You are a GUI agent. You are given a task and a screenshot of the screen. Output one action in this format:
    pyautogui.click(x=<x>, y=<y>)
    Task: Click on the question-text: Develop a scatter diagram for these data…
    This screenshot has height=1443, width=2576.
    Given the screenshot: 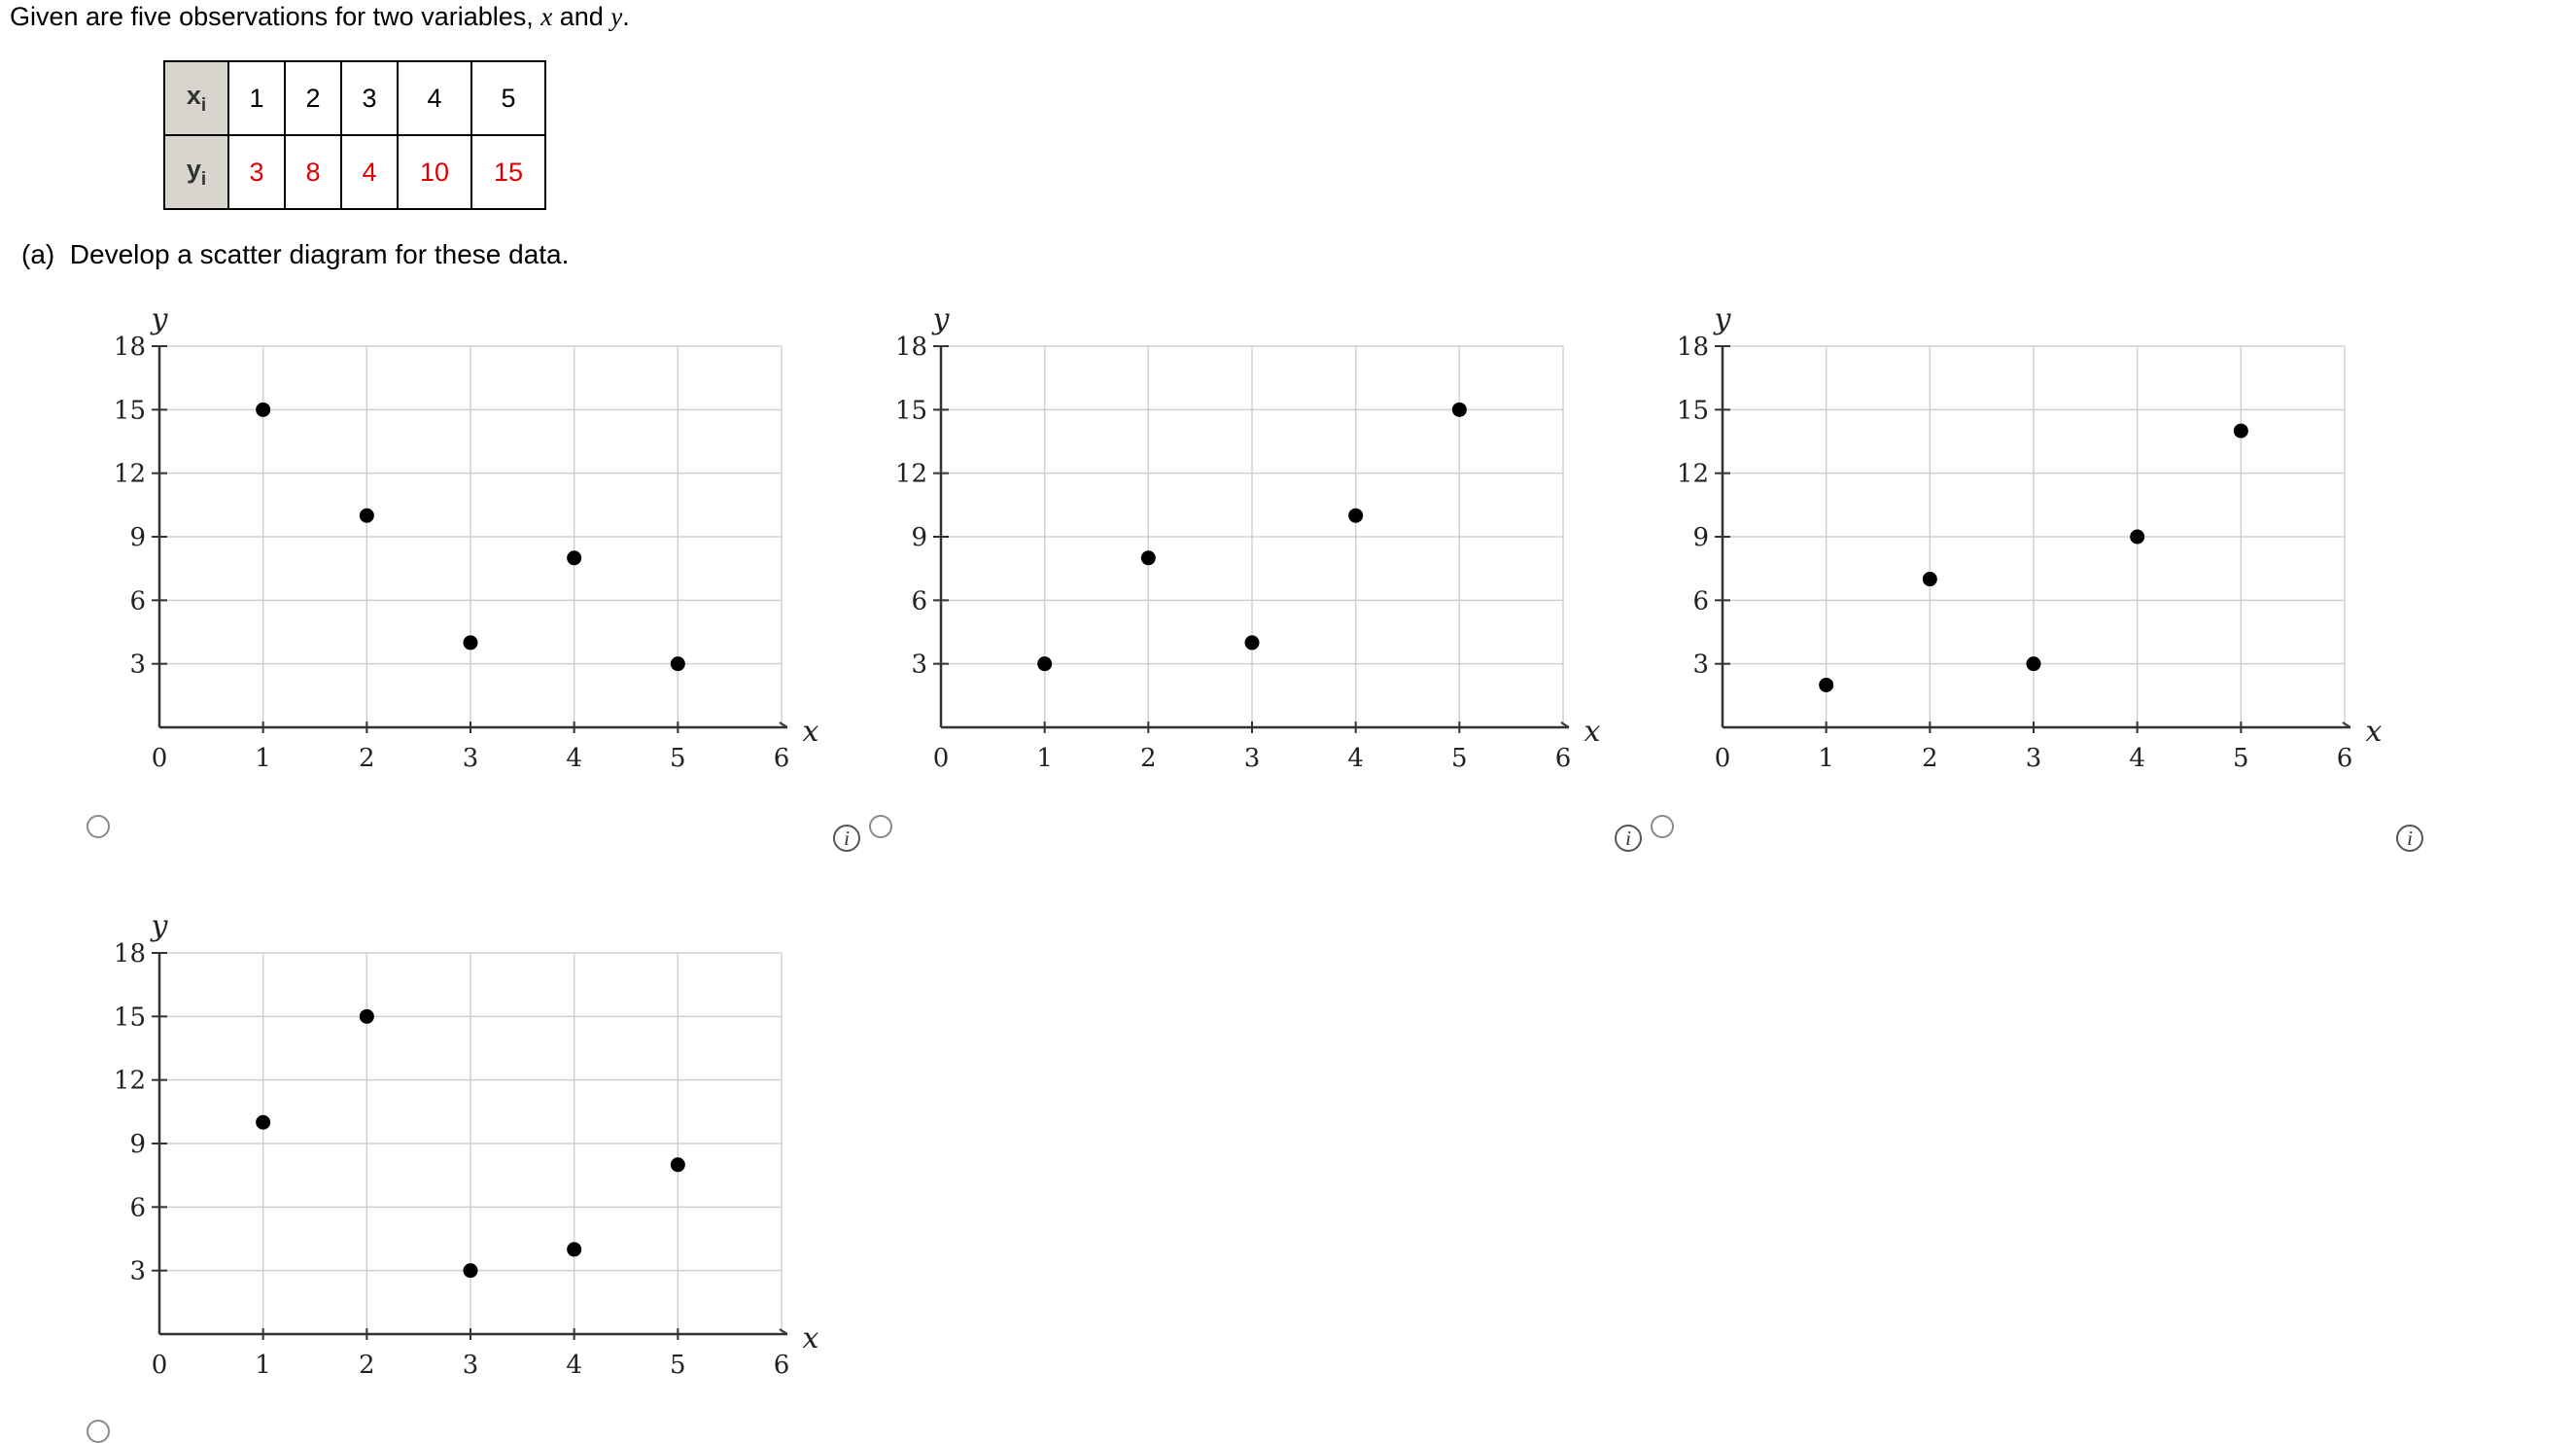 What is the action you would take?
    pyautogui.click(x=319, y=254)
    